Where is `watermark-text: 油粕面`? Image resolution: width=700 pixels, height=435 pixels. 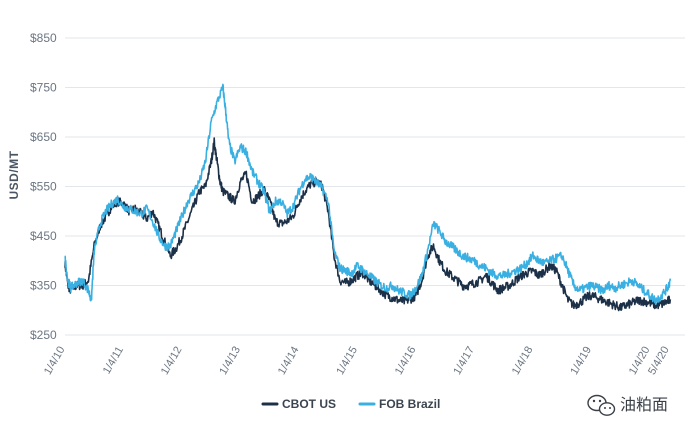 watermark-text: 油粕面 is located at coordinates (644, 405).